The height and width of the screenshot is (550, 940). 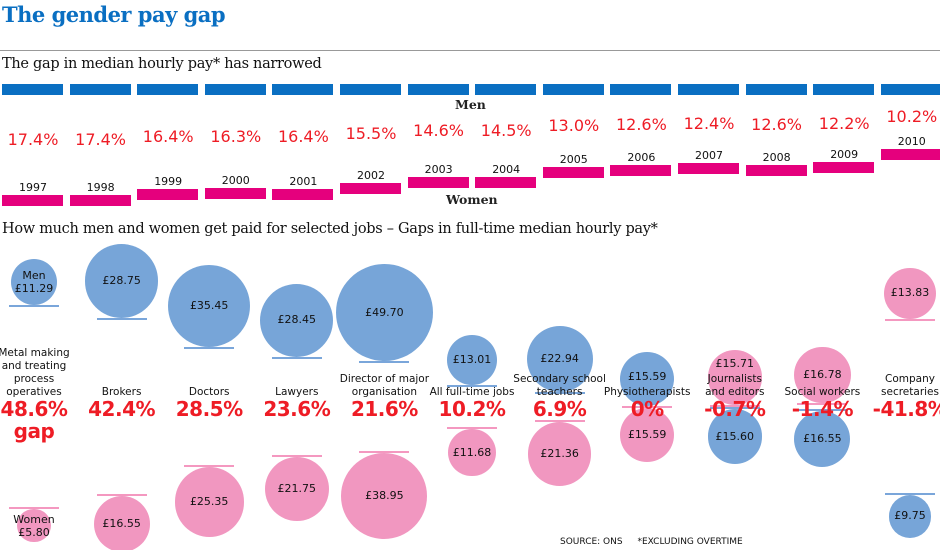 I want to click on gap-percent: -0.7%, so click(x=735, y=409).